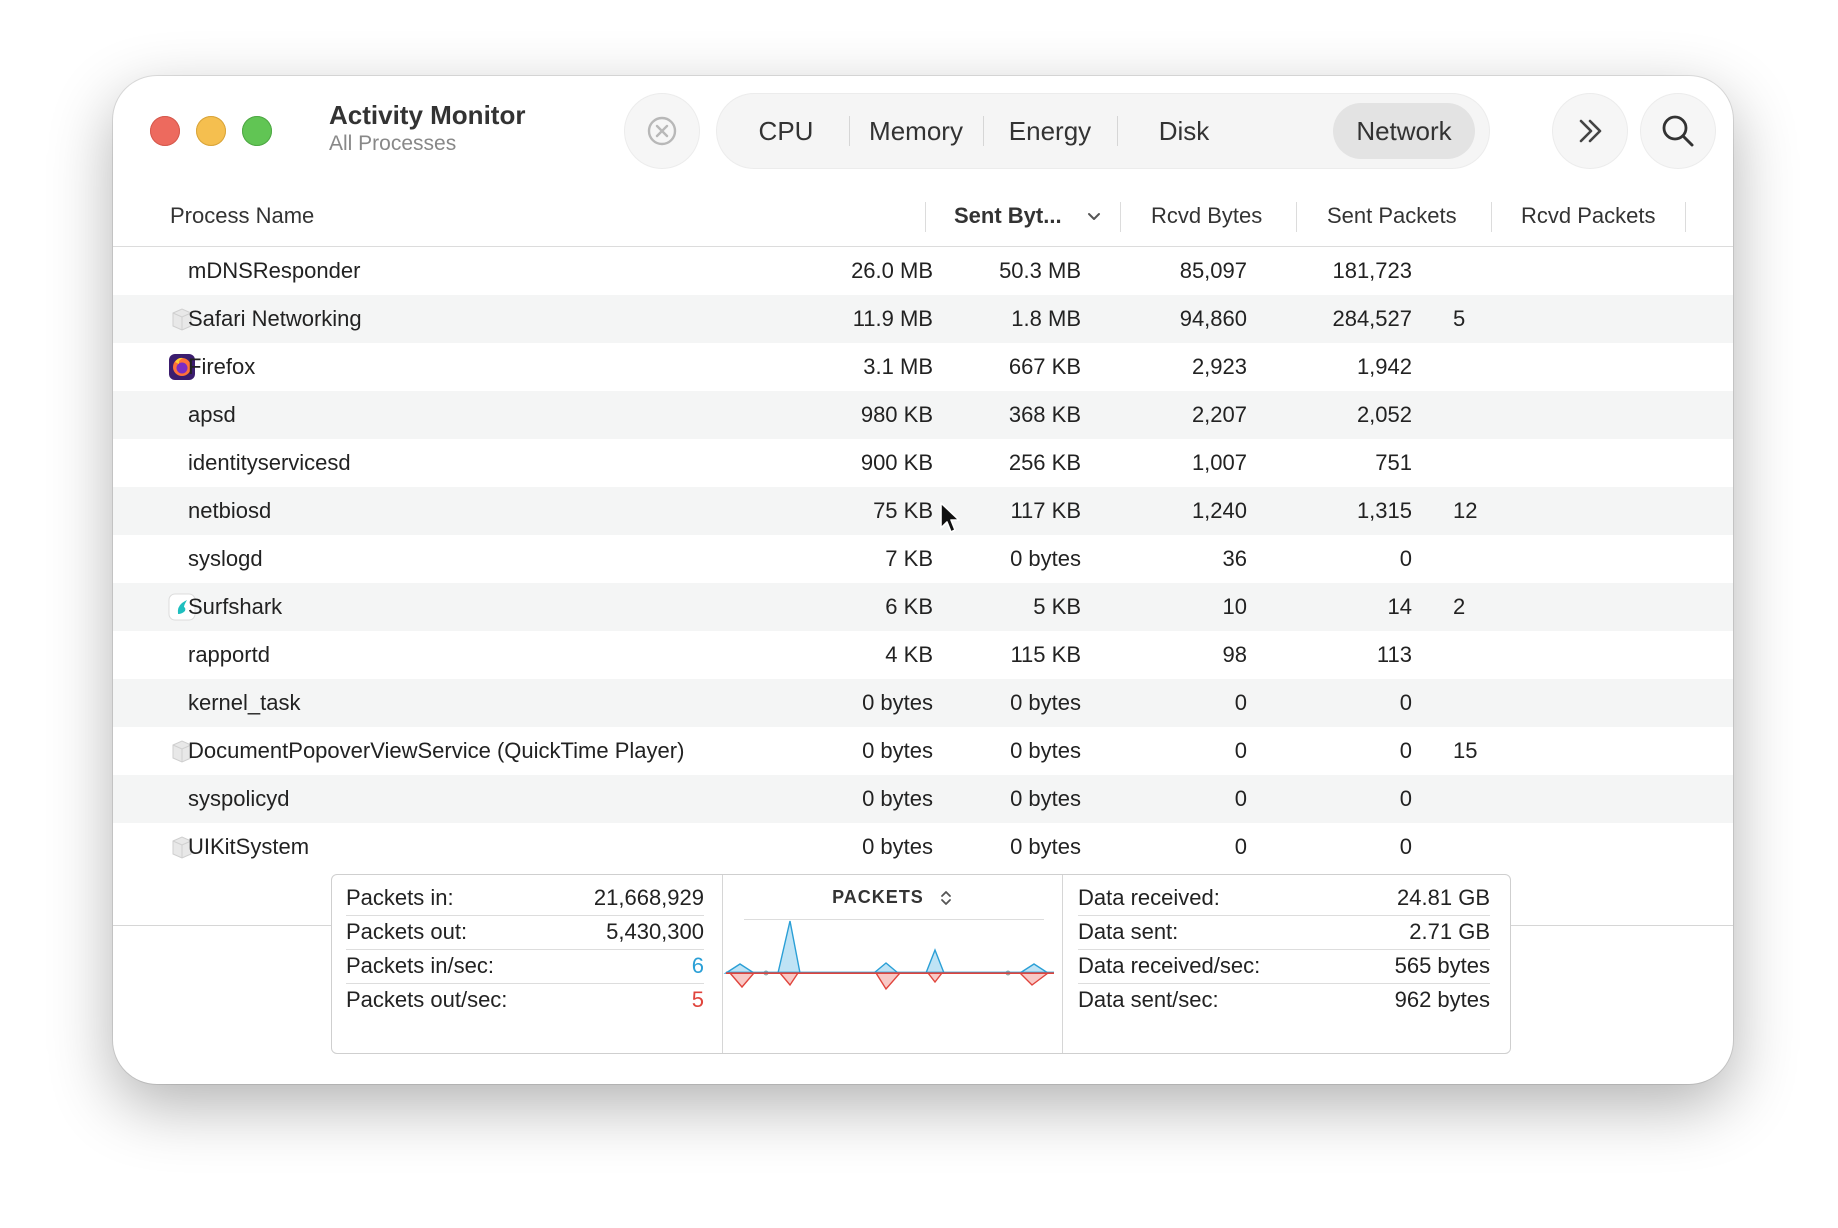 The width and height of the screenshot is (1838, 1228). I want to click on panel-divider, so click(1062, 964).